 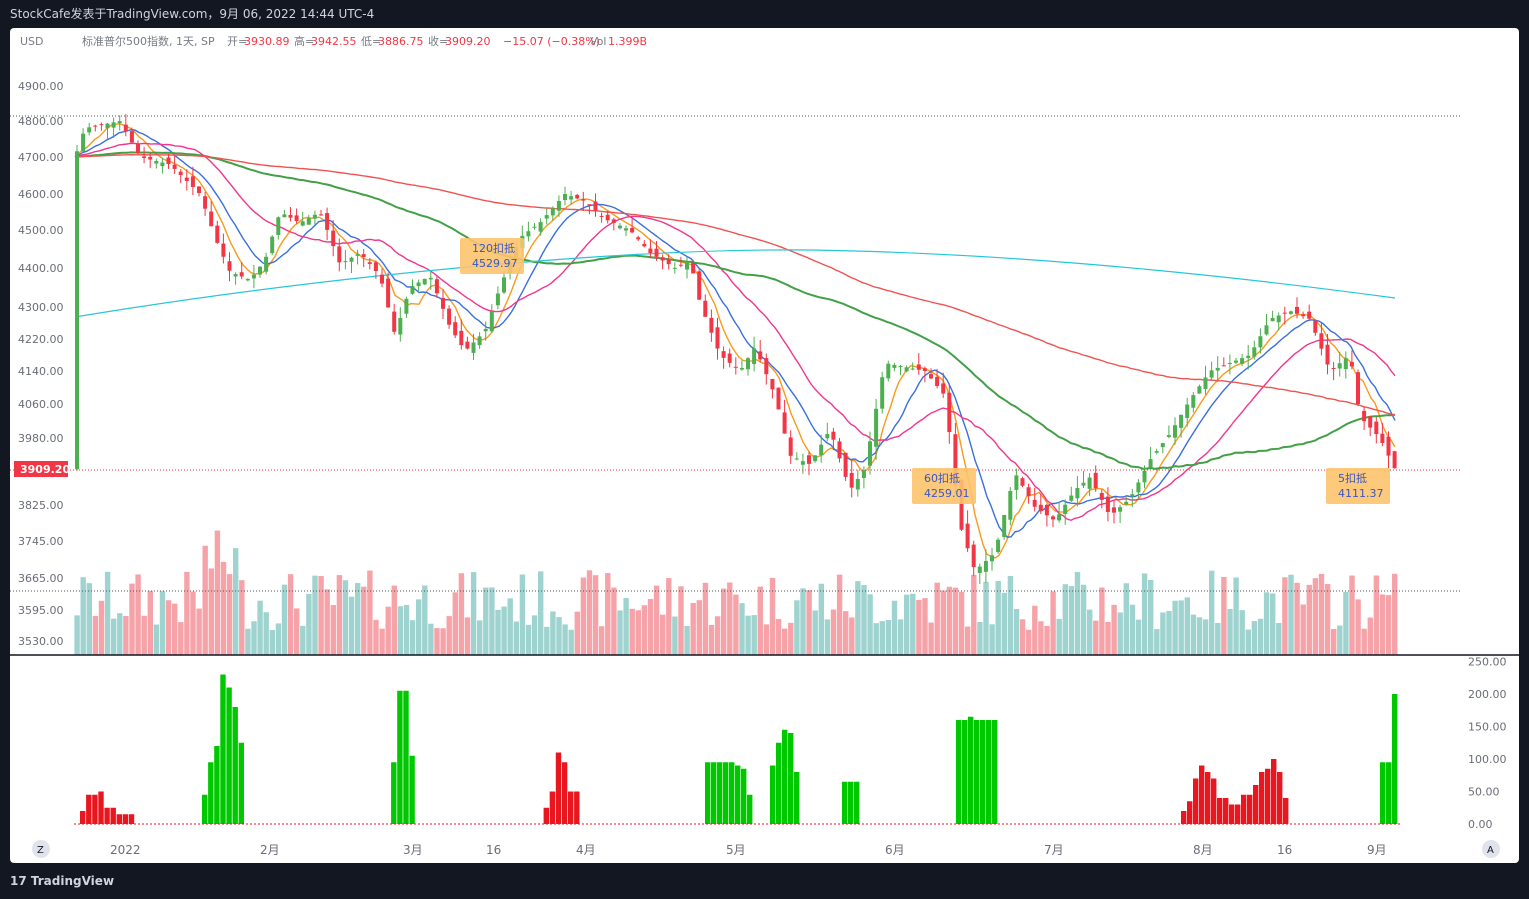 What do you see at coordinates (1487, 744) in the screenshot?
I see `indicator-axis: 250.00 200.00 150.00 100.00 50.00 0.00` at bounding box center [1487, 744].